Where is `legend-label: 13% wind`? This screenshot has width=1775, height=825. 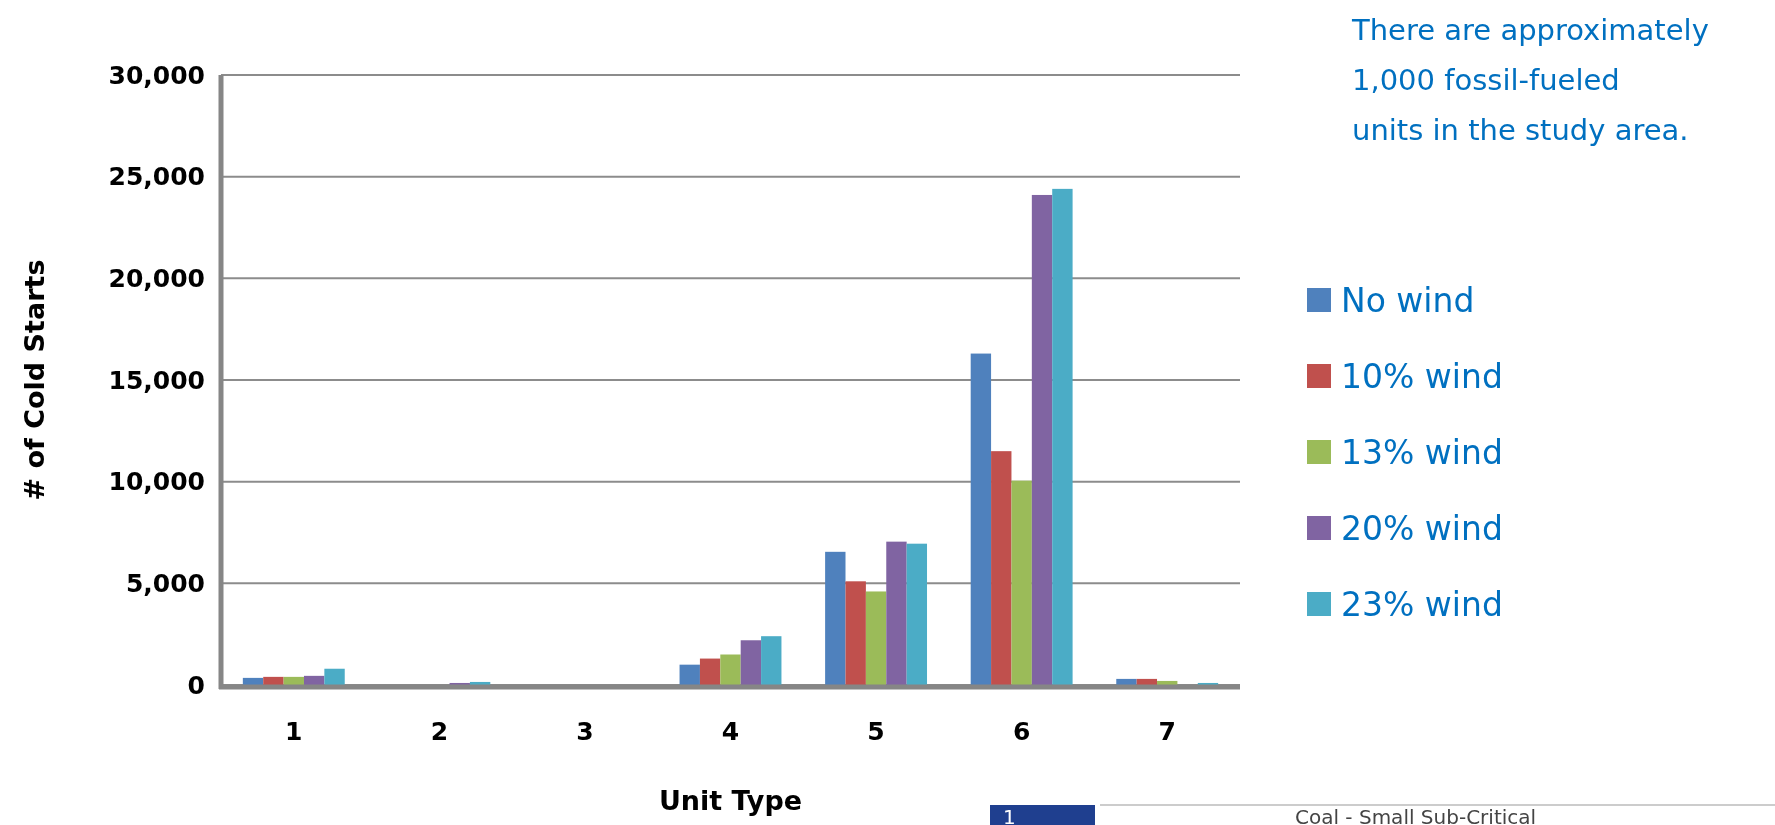
legend-label: 13% wind is located at coordinates (1422, 452).